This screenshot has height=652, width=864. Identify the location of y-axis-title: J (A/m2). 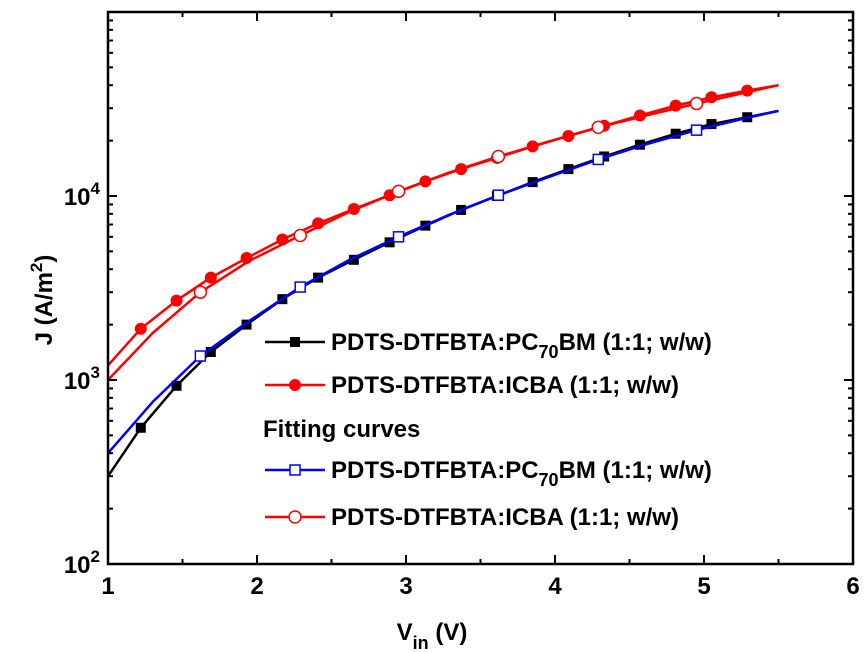
(42, 300).